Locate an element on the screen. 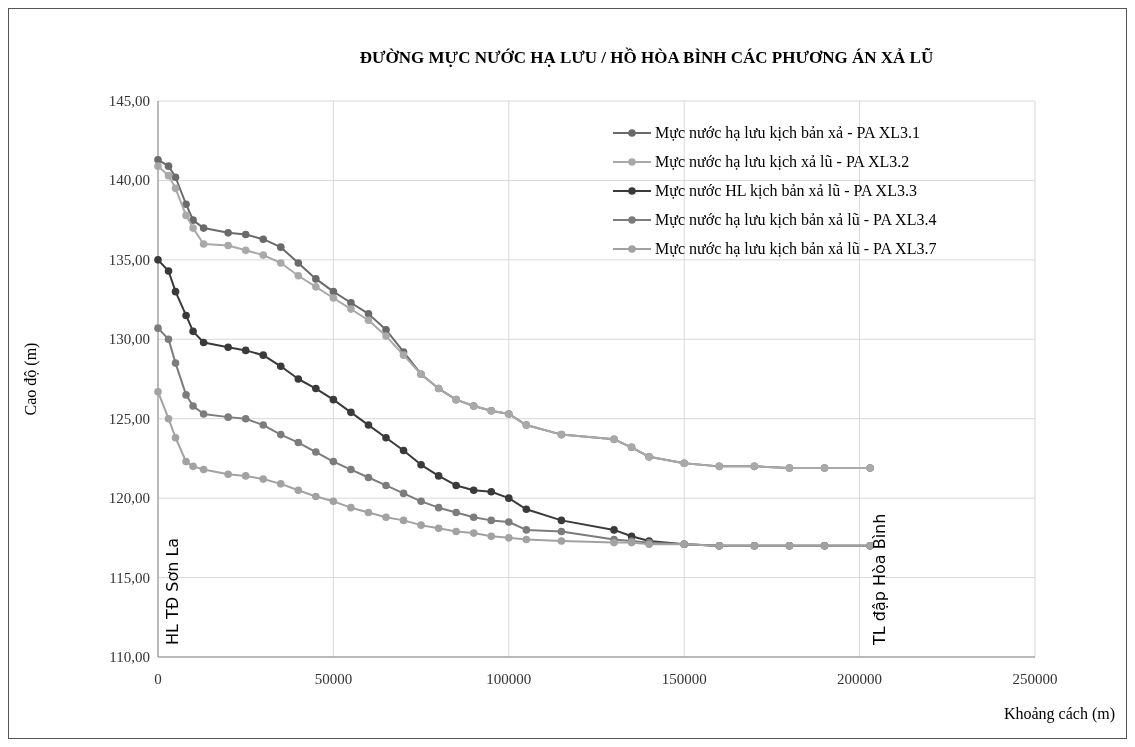 The height and width of the screenshot is (747, 1135). y-tick-label: 145,00 is located at coordinates (129, 101).